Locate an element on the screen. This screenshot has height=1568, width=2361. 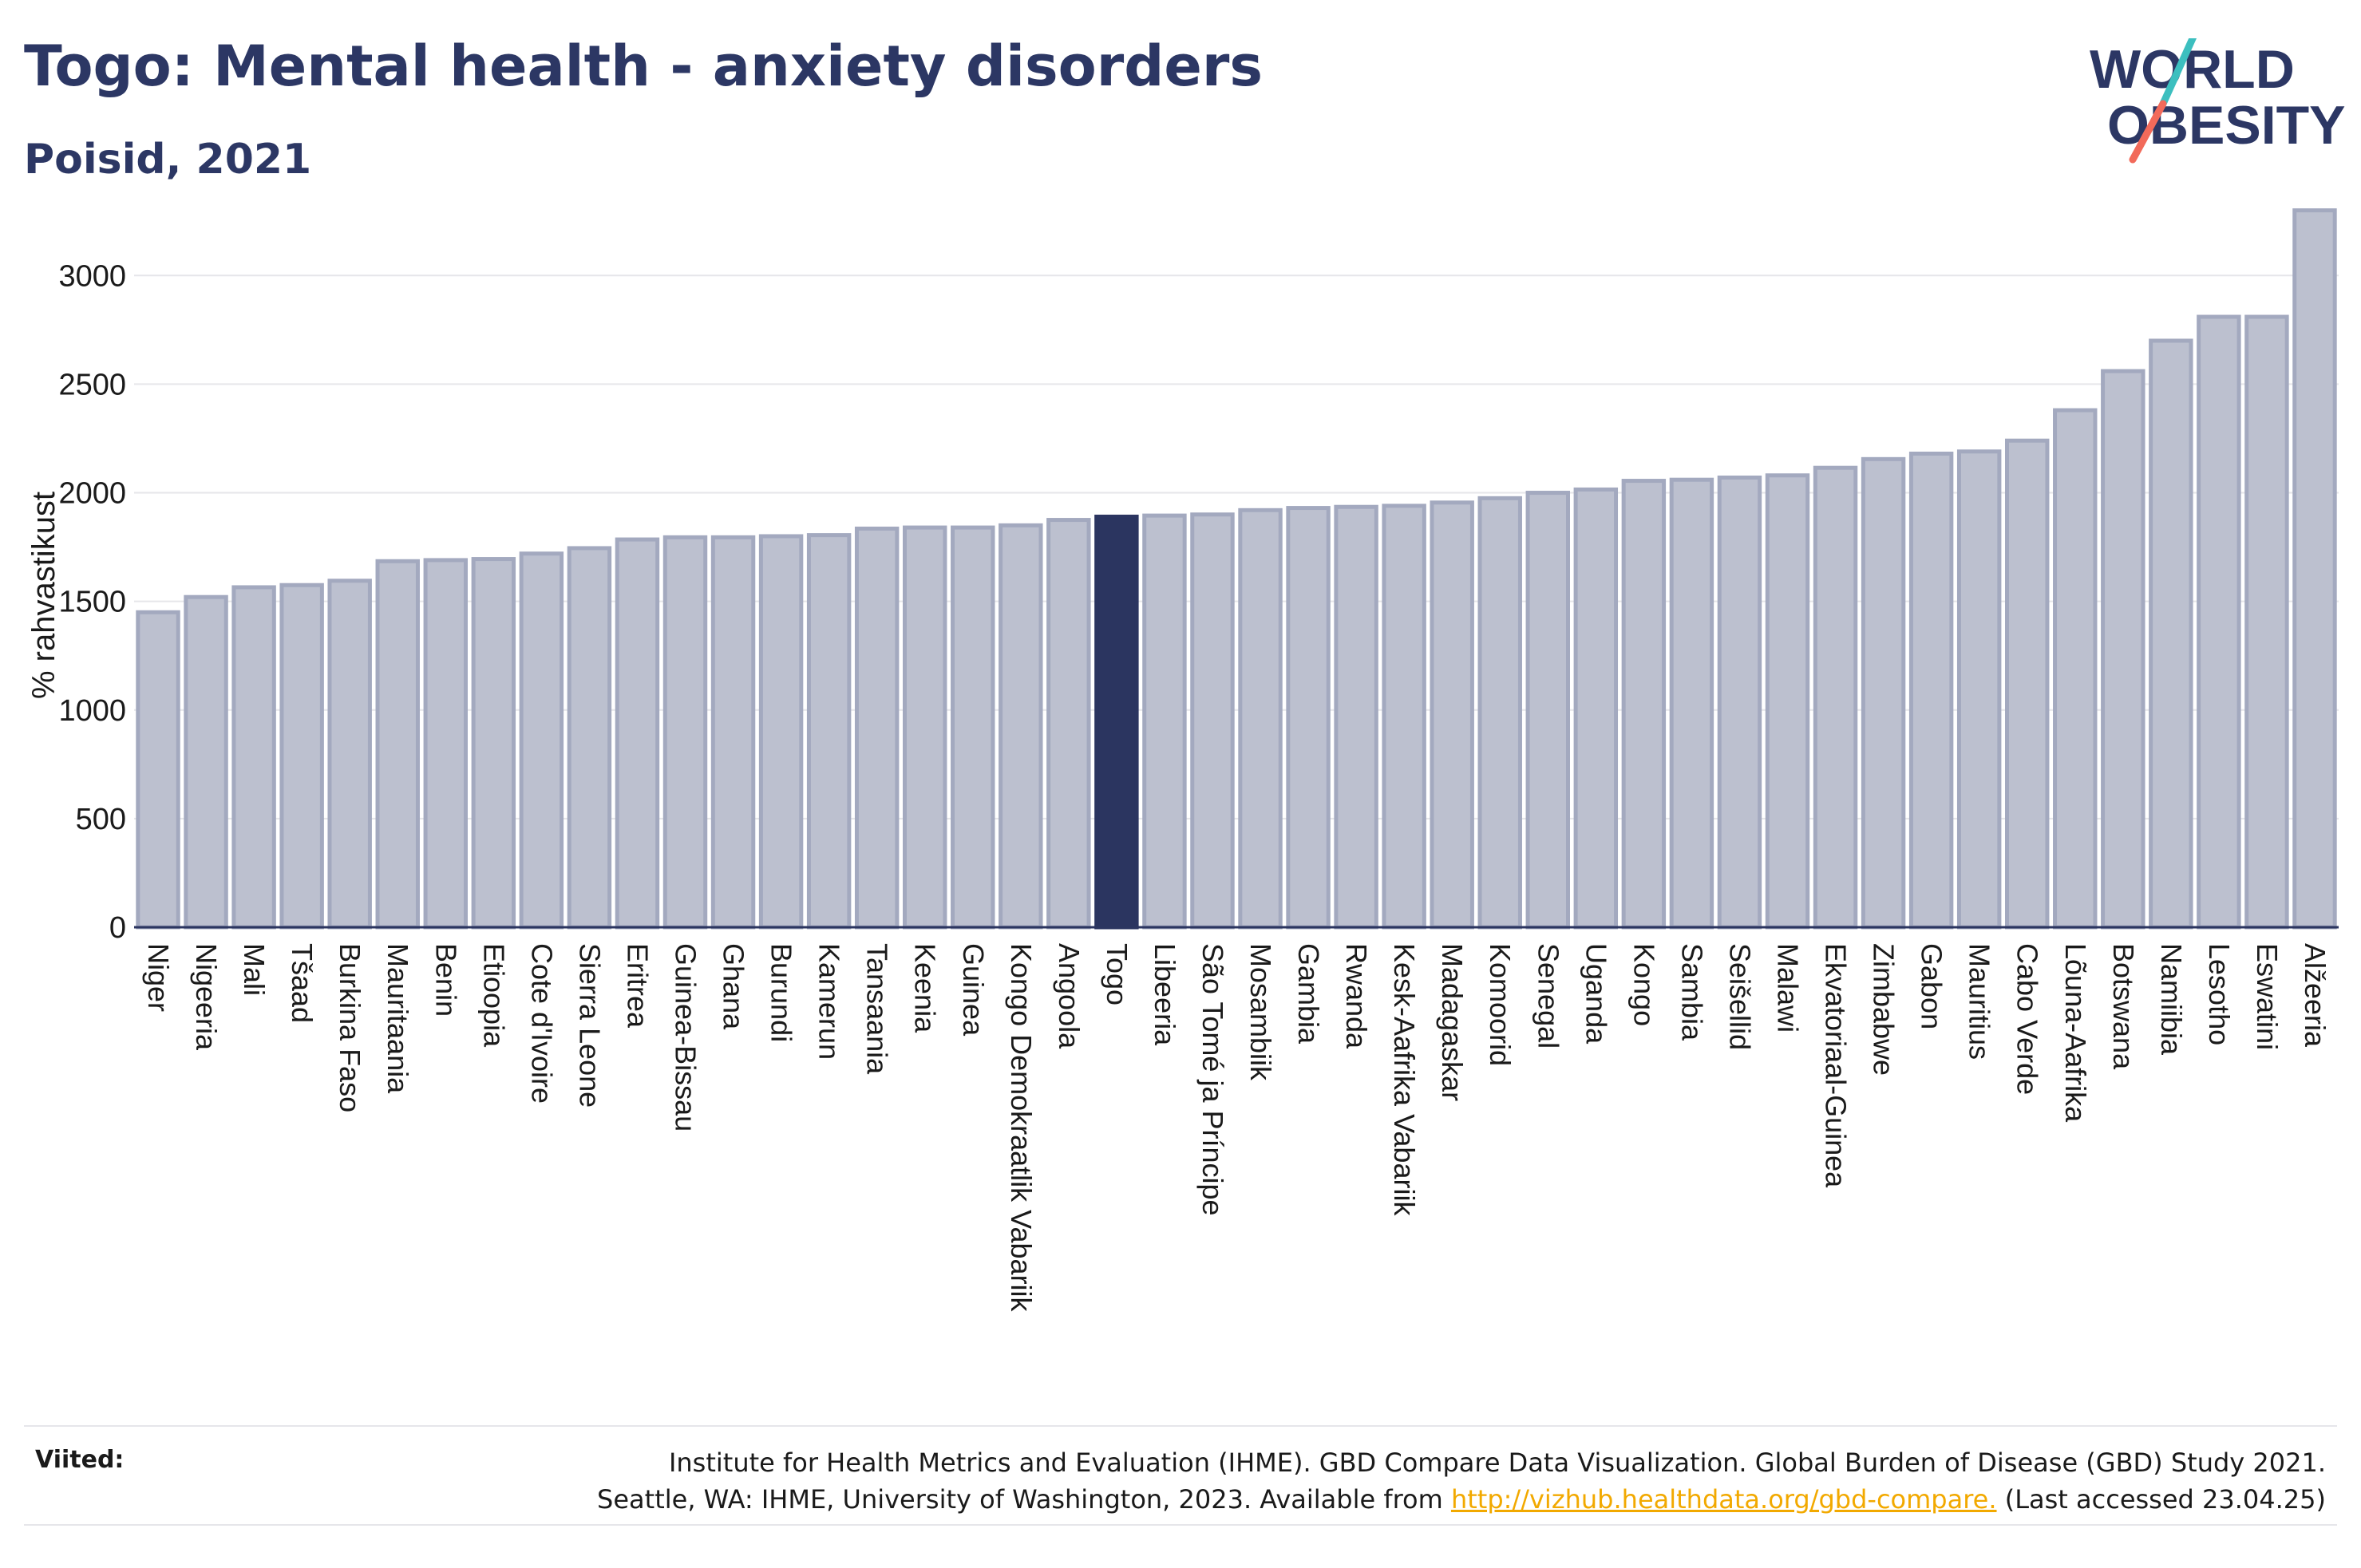
logo-word-world: WORLD is located at coordinates (2192, 69).